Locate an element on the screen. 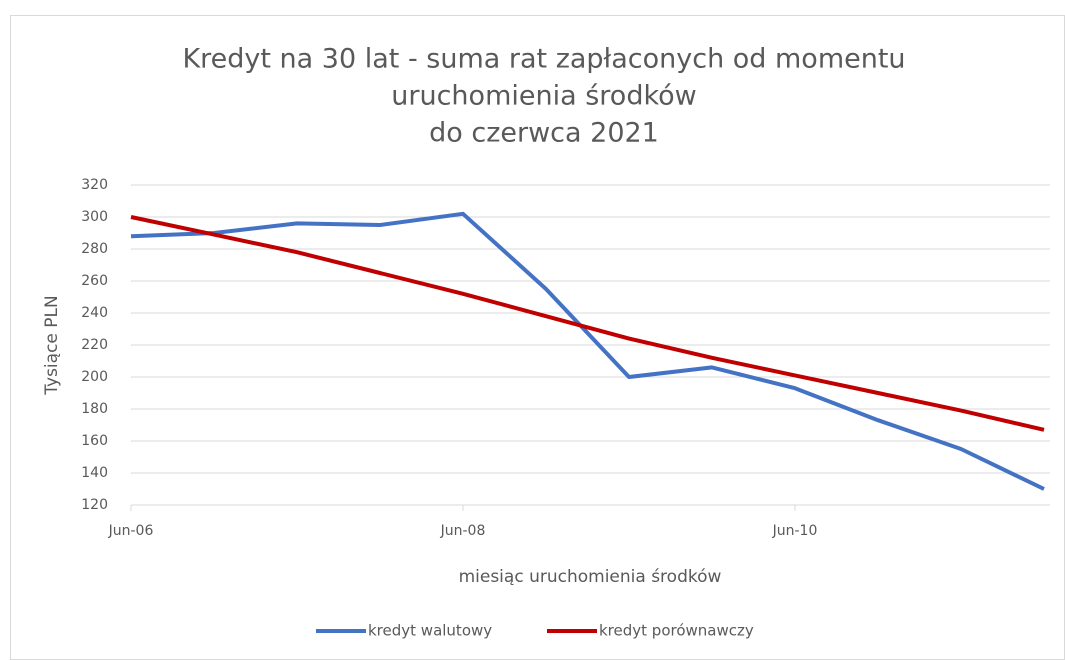 The image size is (1065, 660). y-tick-label: 220 is located at coordinates (94, 345).